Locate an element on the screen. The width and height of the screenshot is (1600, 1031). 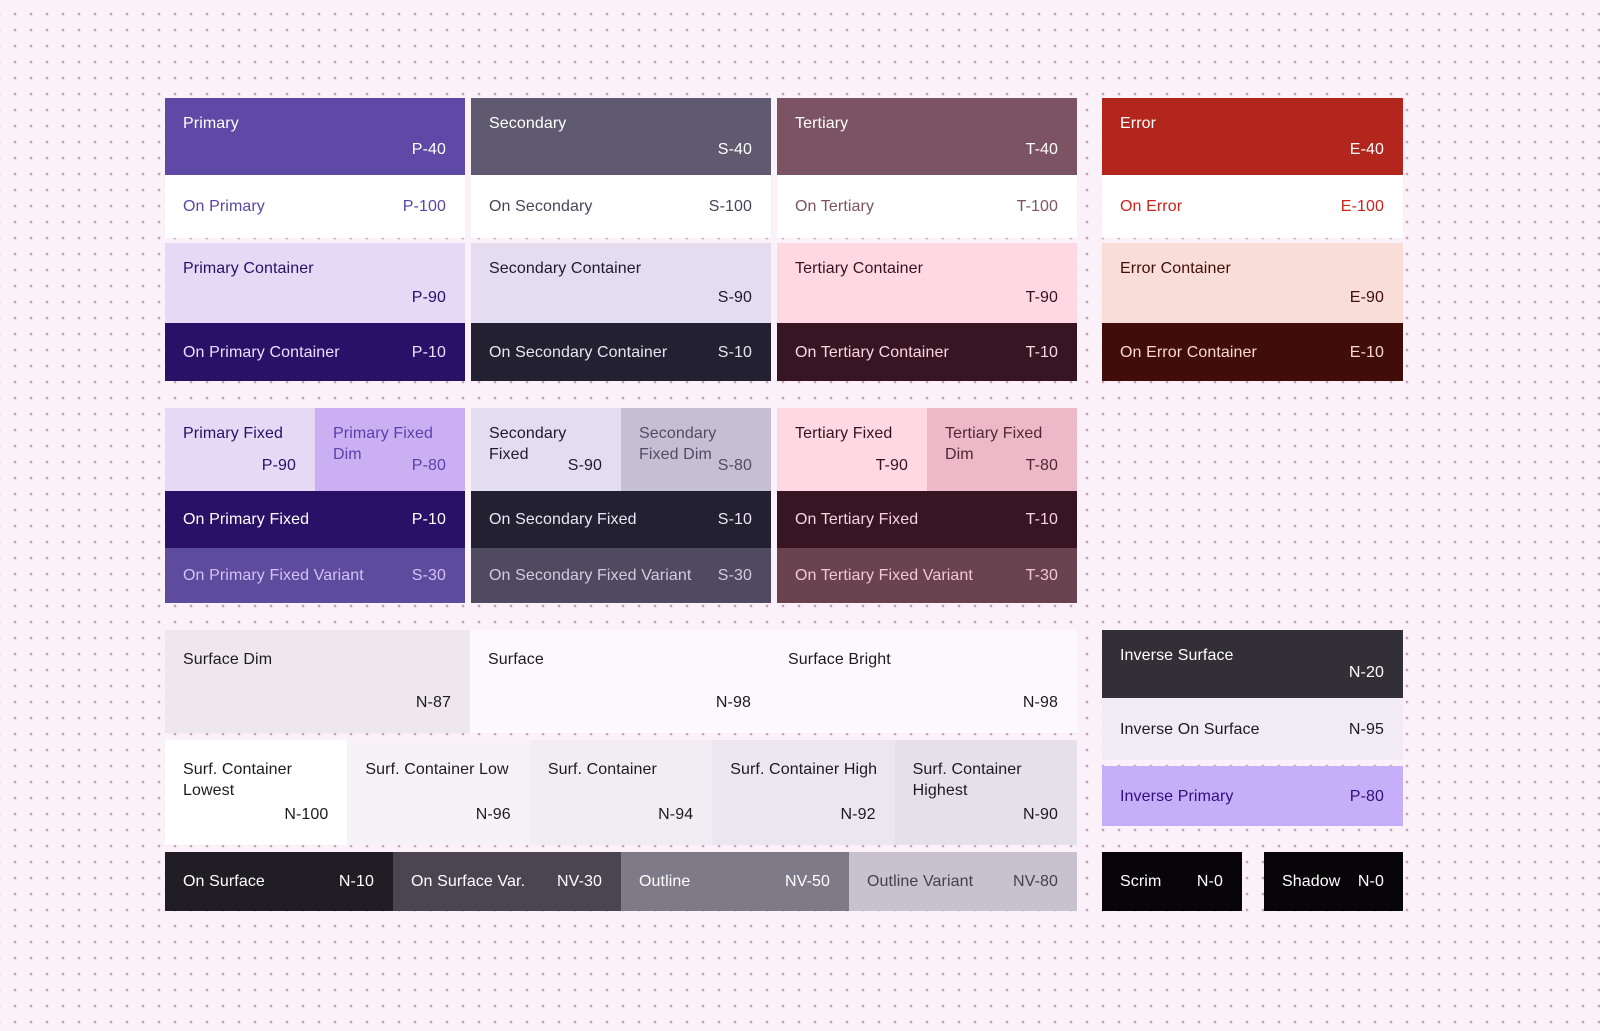
swatch-value: P-10 is located at coordinates (428, 519).